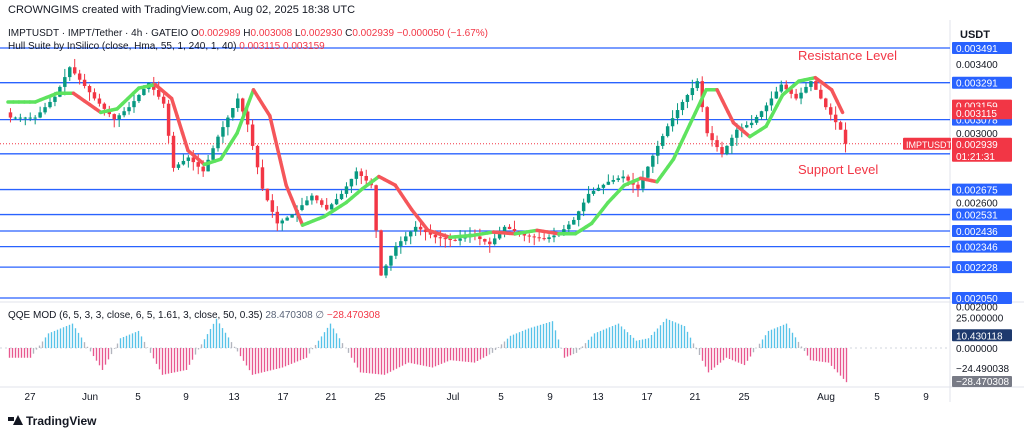 This screenshot has height=436, width=1024. I want to click on level-price-label: 0.003291, so click(977, 84).